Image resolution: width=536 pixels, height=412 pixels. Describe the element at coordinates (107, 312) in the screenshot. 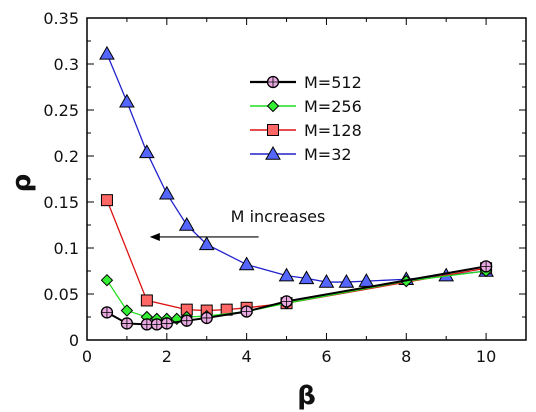

I see `point-m-512-0-cross` at that location.